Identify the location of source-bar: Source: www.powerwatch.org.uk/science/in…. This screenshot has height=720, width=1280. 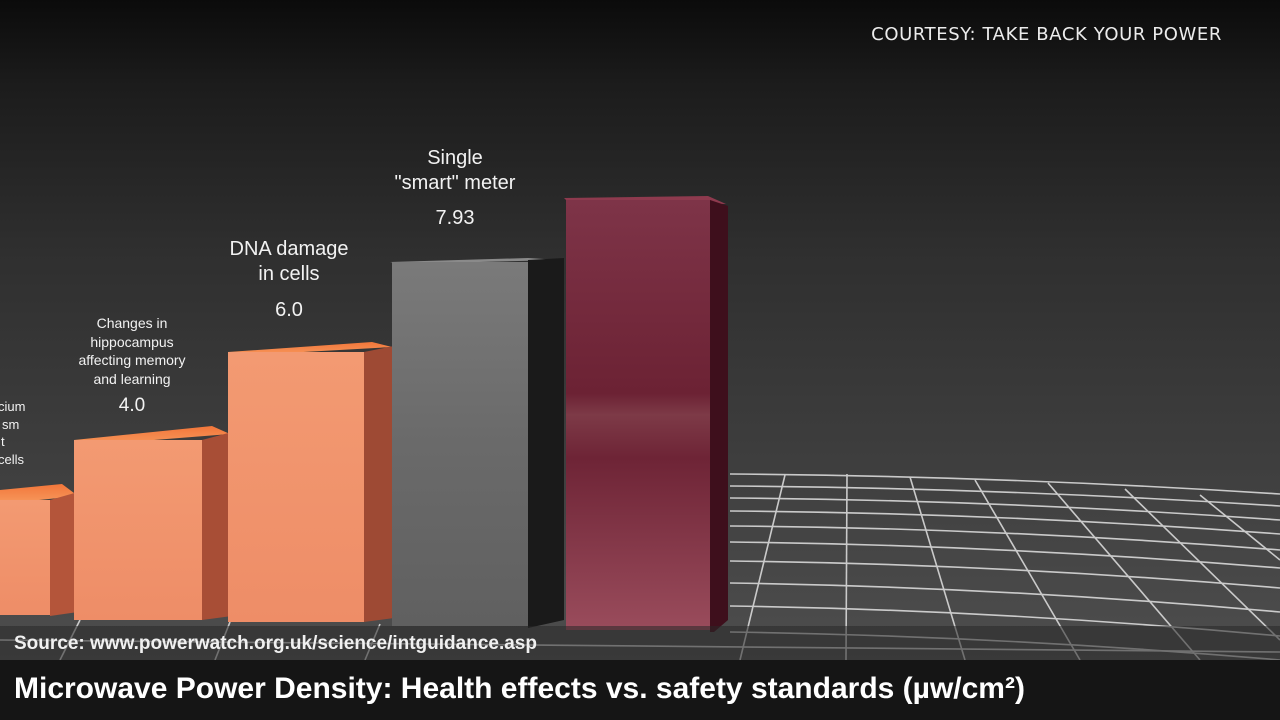
(640, 643).